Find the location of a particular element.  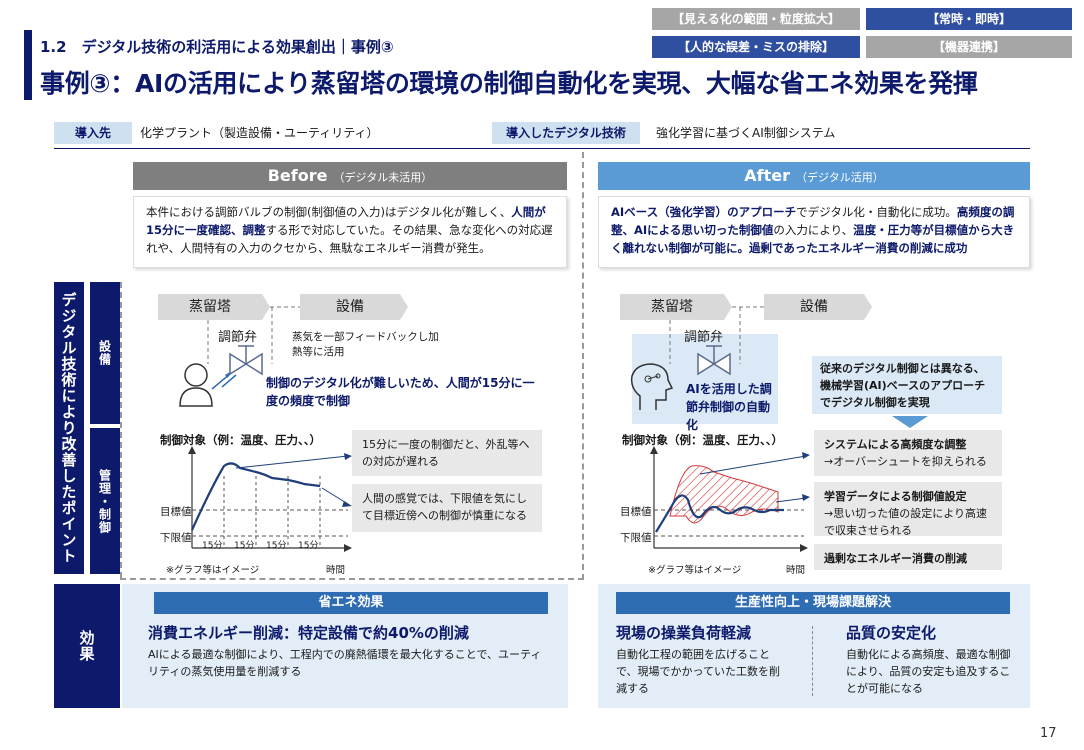

tag-realtime: 【常時・即時】 is located at coordinates (969, 19).